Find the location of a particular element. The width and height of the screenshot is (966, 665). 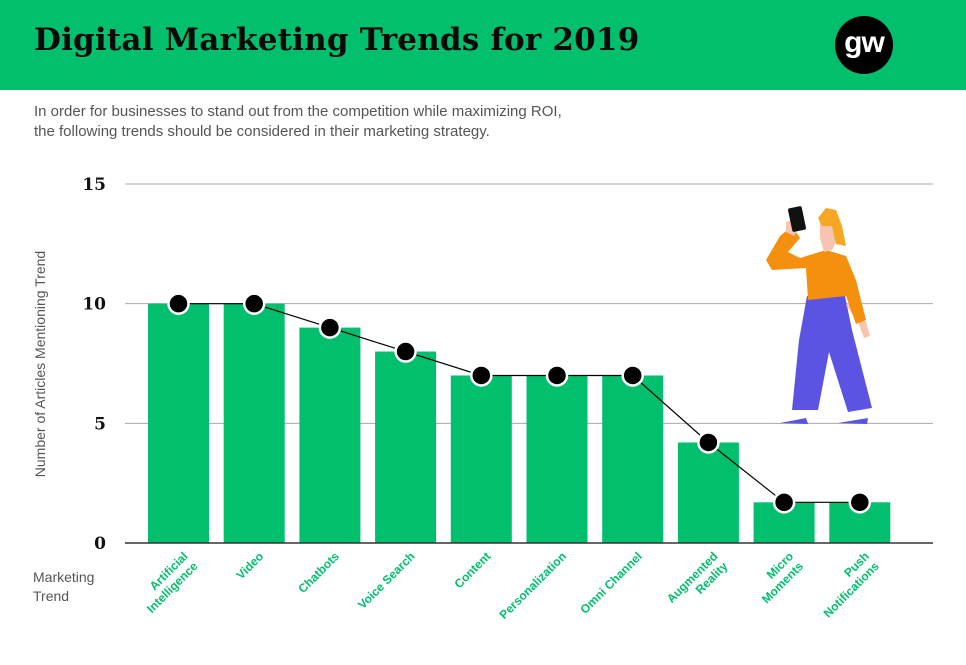

x-tick-label-4-line-0: Content is located at coordinates (472, 570).